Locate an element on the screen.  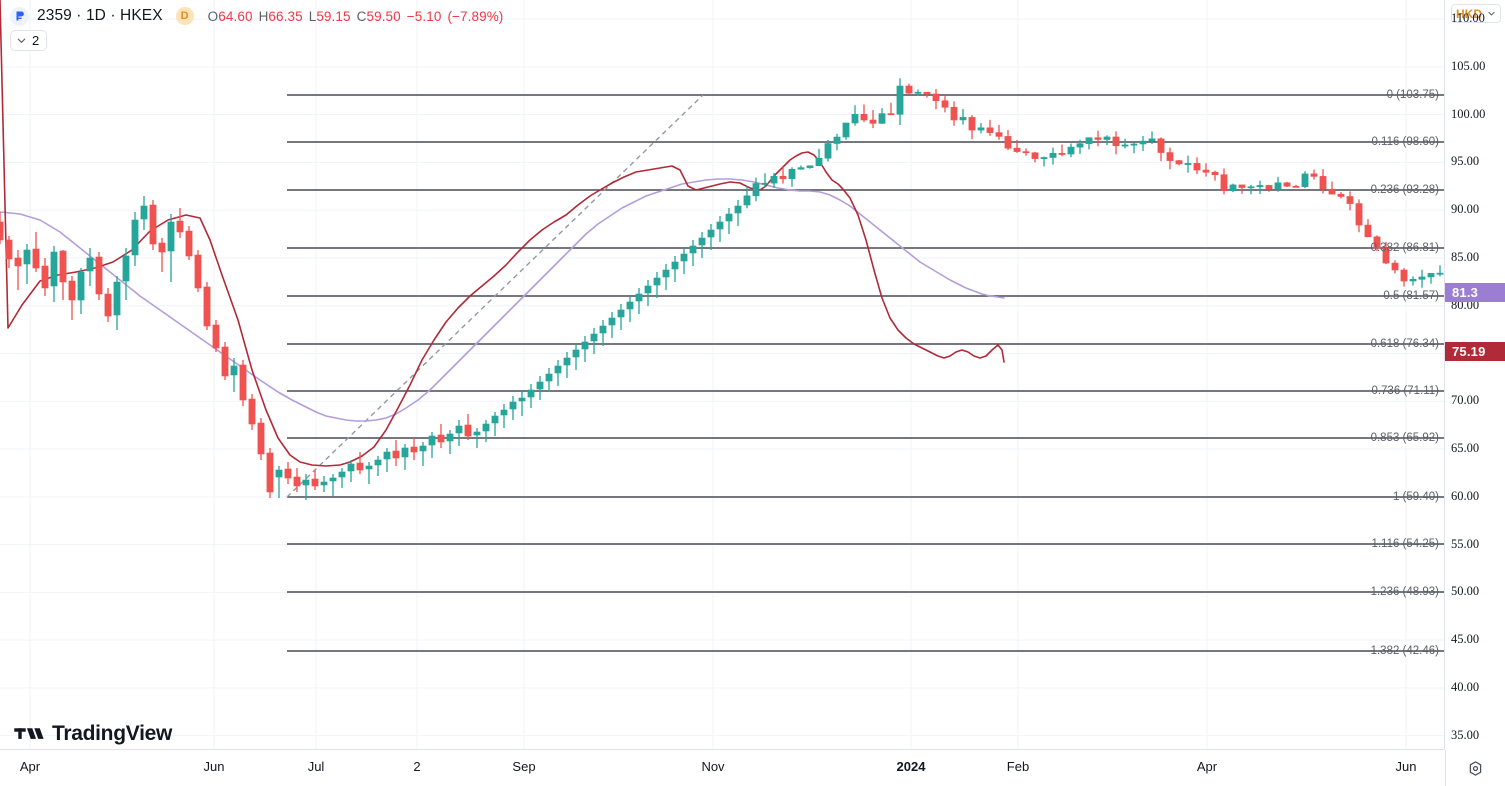
fib-trend-line is located at coordinates (495, 296).